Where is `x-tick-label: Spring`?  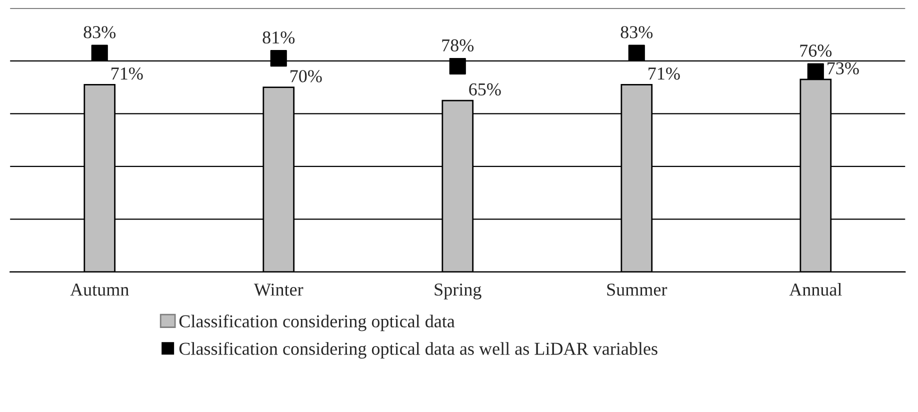 x-tick-label: Spring is located at coordinates (458, 292).